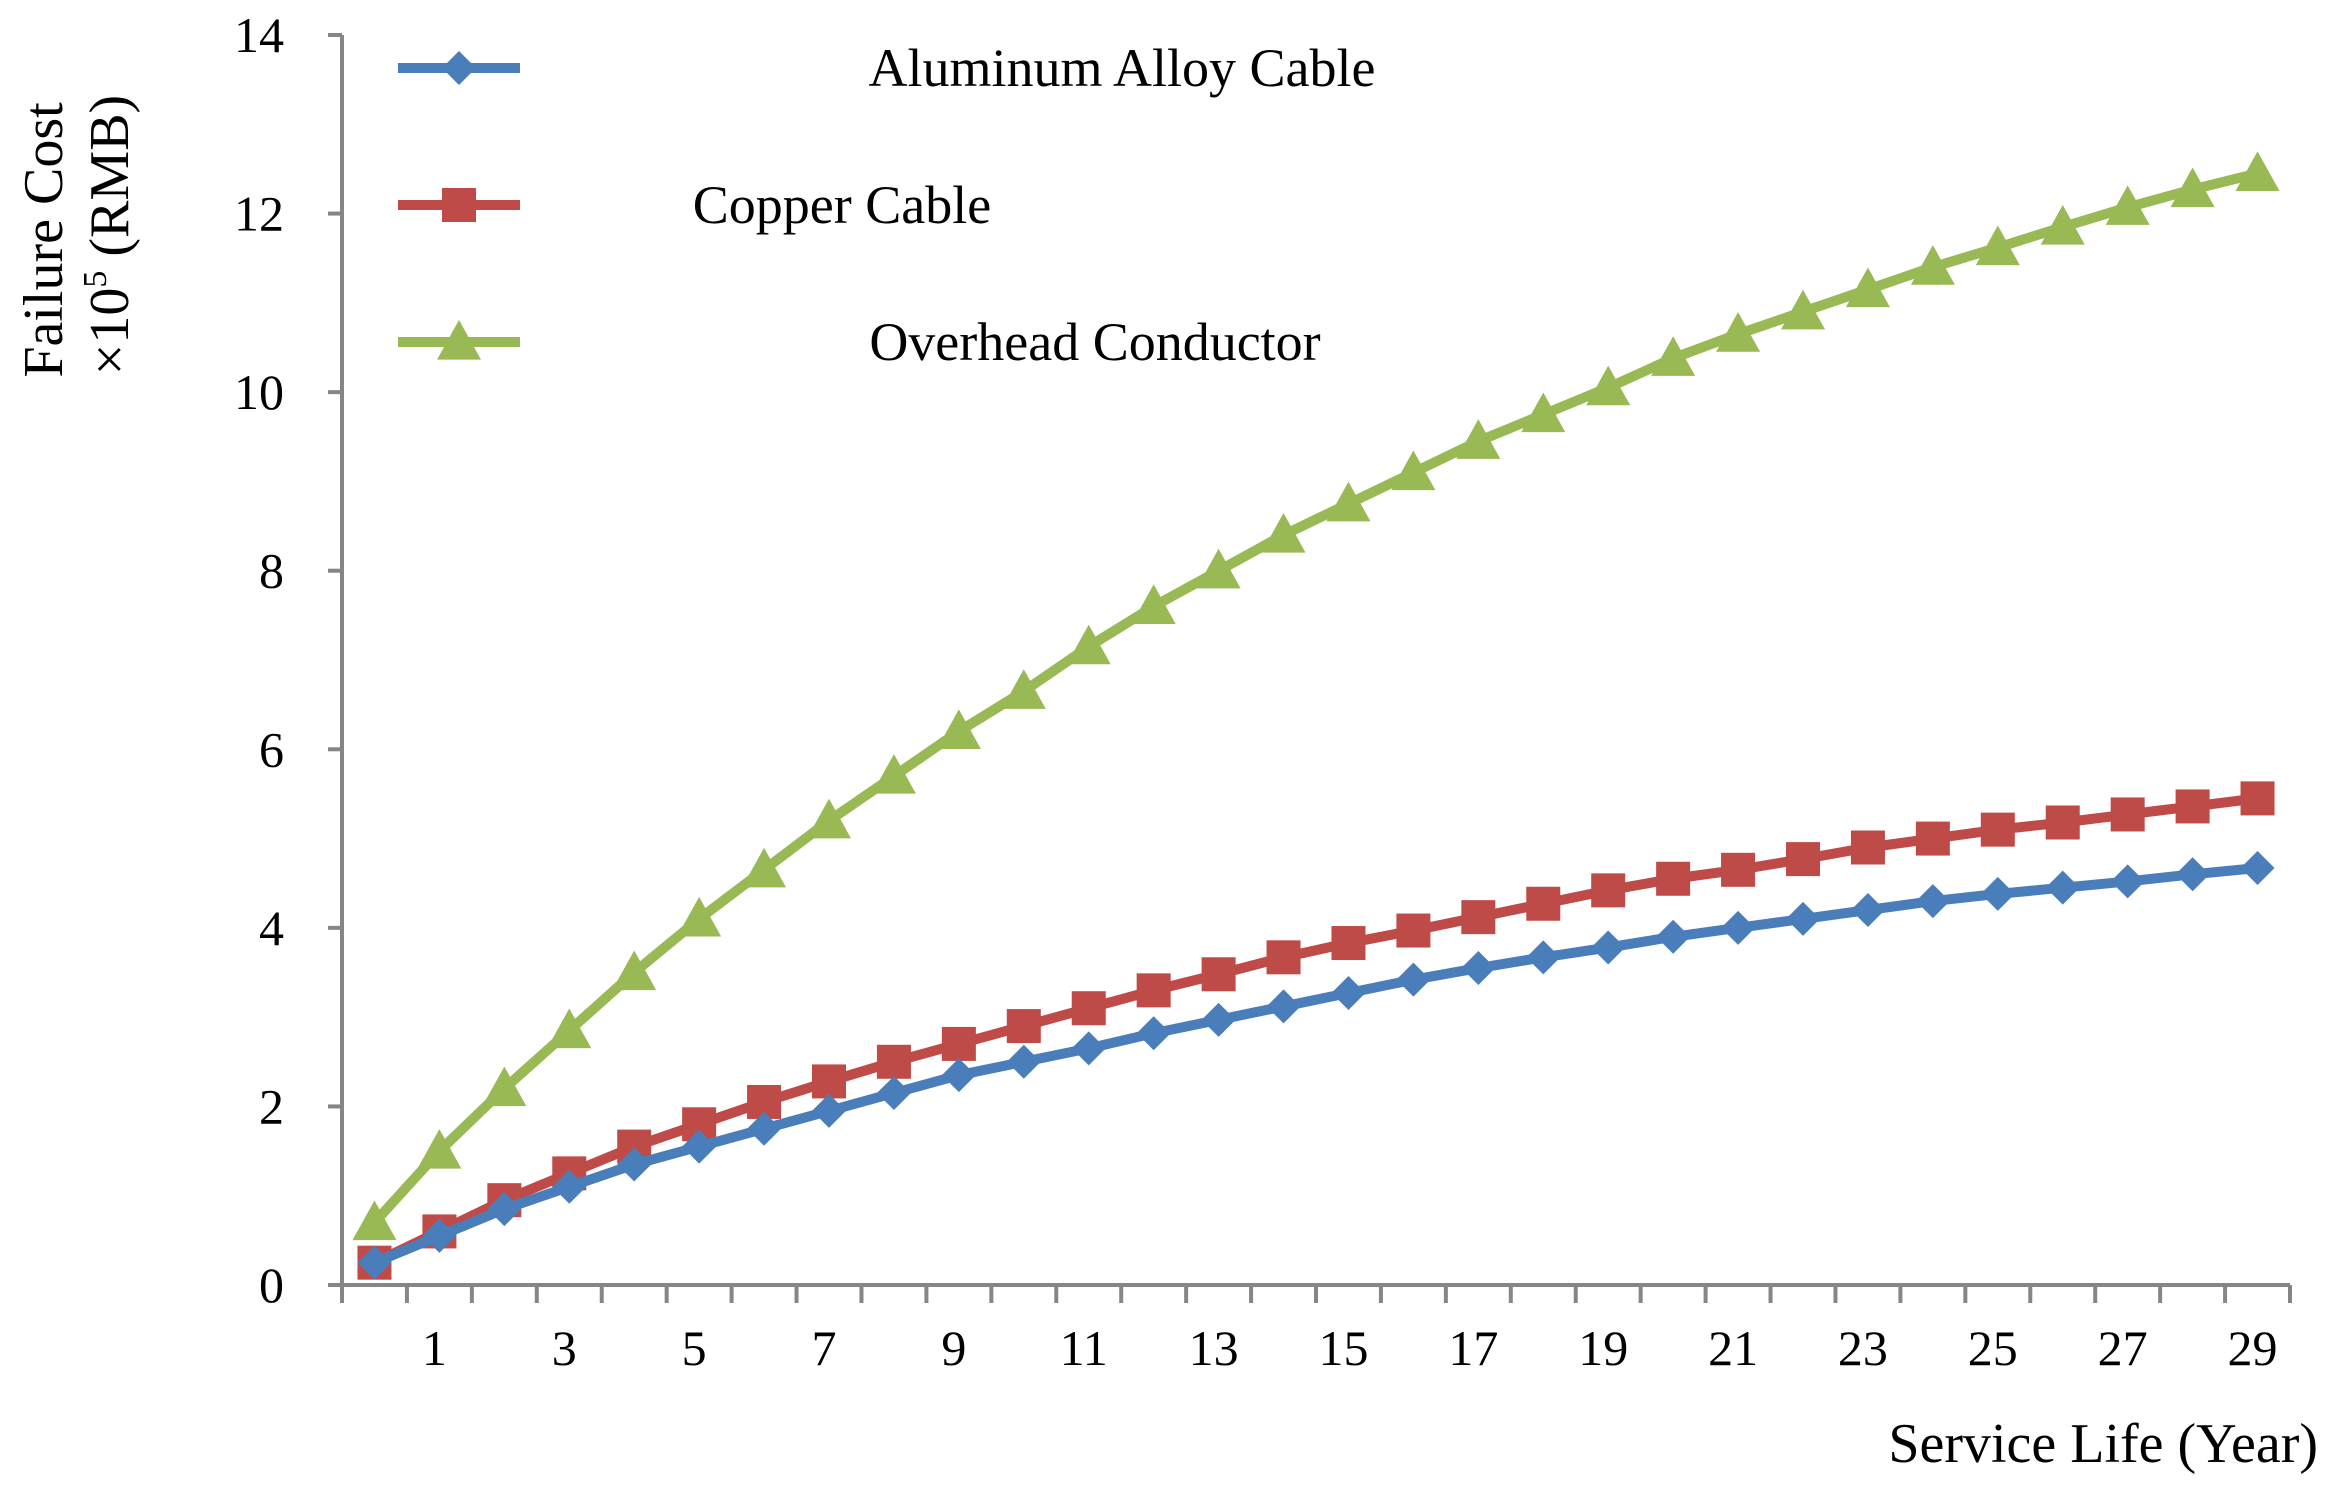  What do you see at coordinates (1603, 1348) in the screenshot?
I see `x-tick-label: 19` at bounding box center [1603, 1348].